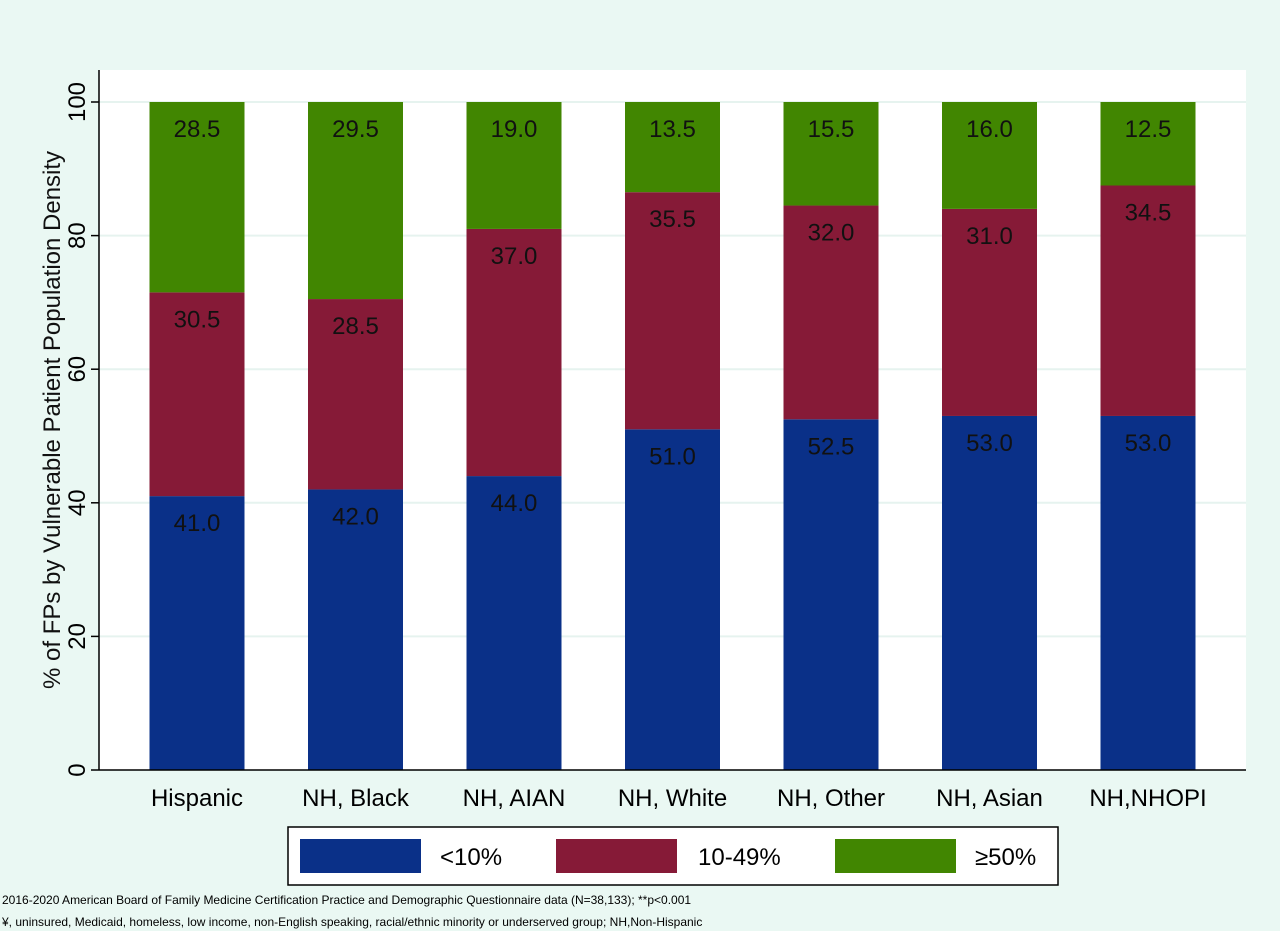 The width and height of the screenshot is (1280, 931). I want to click on y-tick-label: 20, so click(77, 636).